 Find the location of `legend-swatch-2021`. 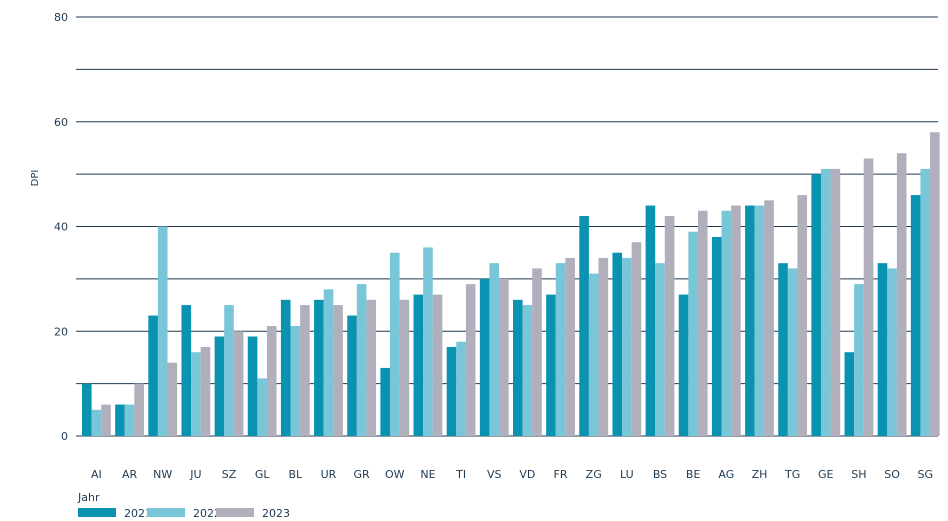

legend-swatch-2021 is located at coordinates (97, 512).